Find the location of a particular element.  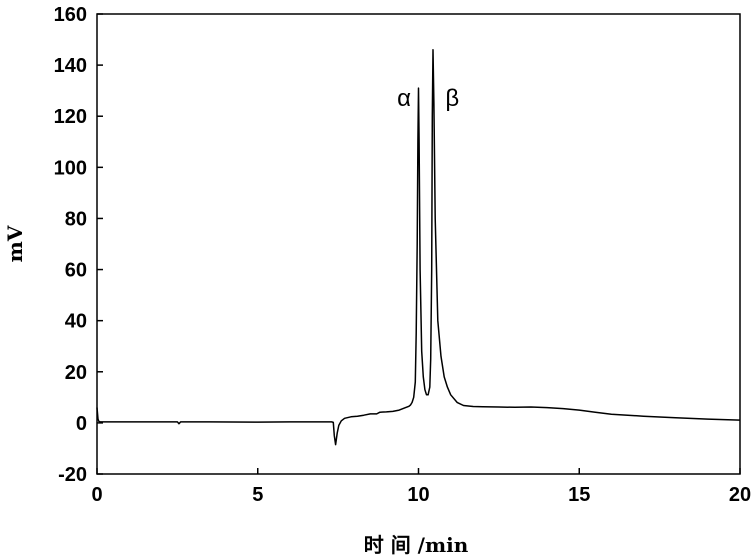

x-tick-label: 10 is located at coordinates (418, 495).